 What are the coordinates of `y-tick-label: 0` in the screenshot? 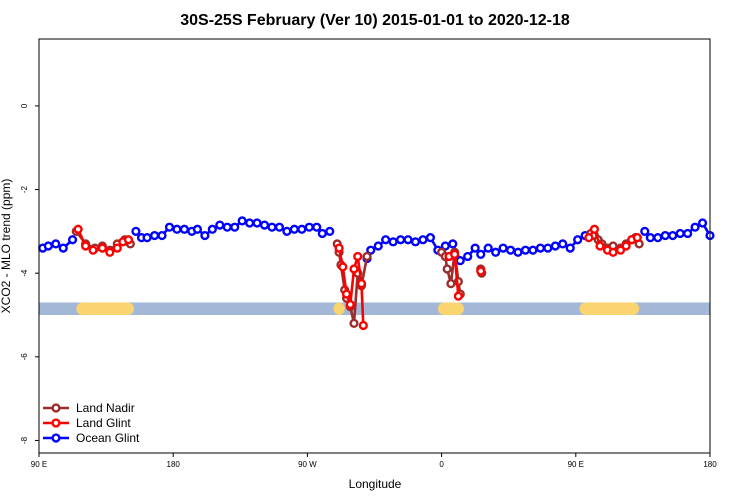 It's located at (24, 105).